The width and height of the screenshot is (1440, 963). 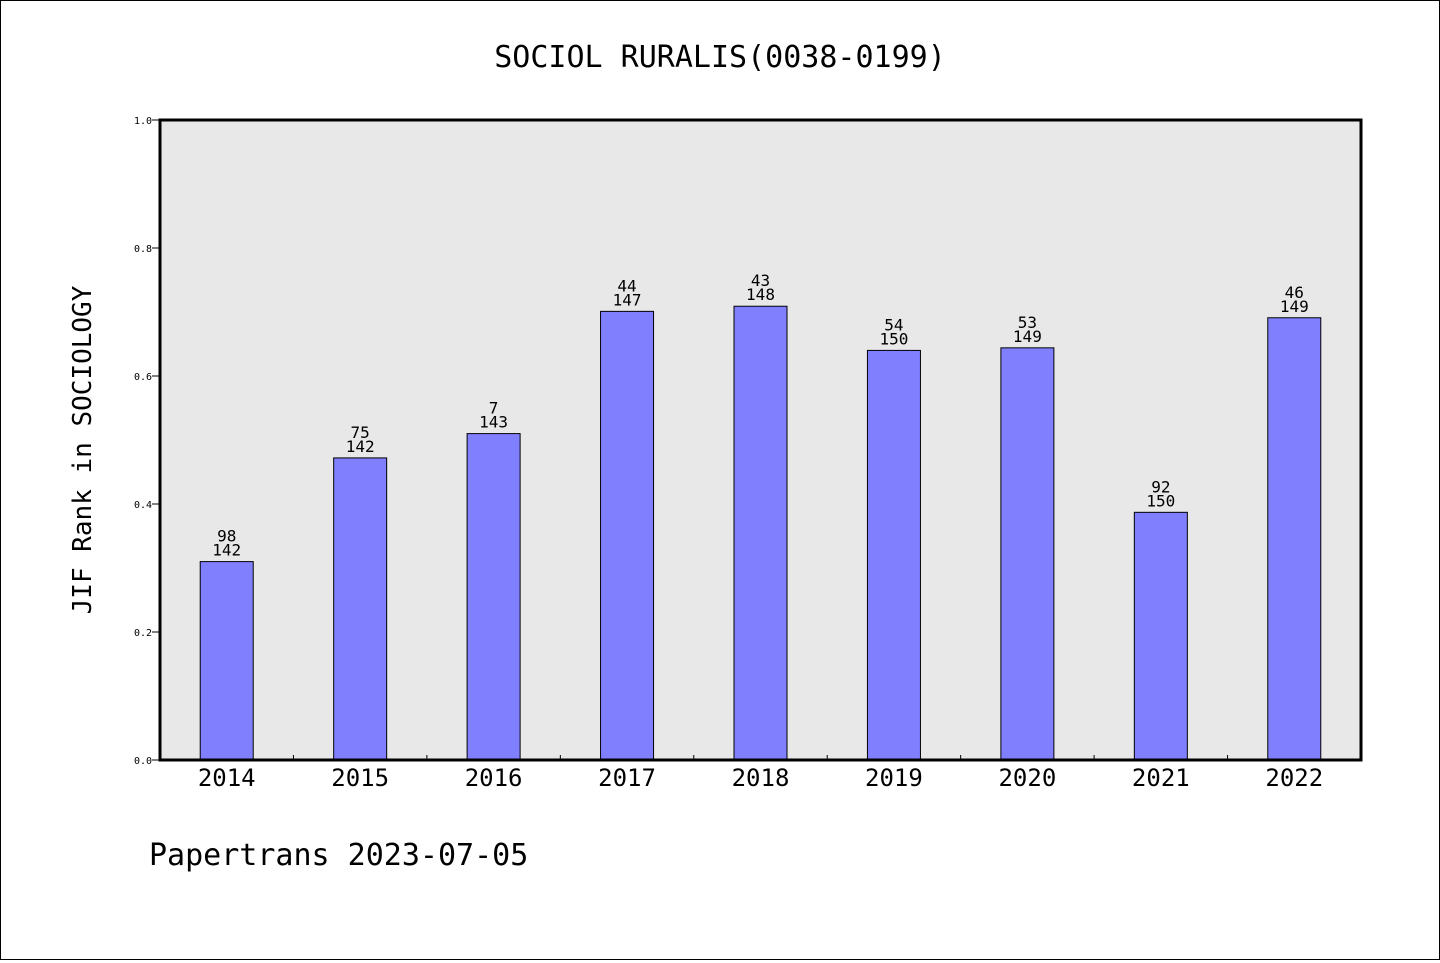 What do you see at coordinates (1027, 322) in the screenshot?
I see `bar-rank-label: 53` at bounding box center [1027, 322].